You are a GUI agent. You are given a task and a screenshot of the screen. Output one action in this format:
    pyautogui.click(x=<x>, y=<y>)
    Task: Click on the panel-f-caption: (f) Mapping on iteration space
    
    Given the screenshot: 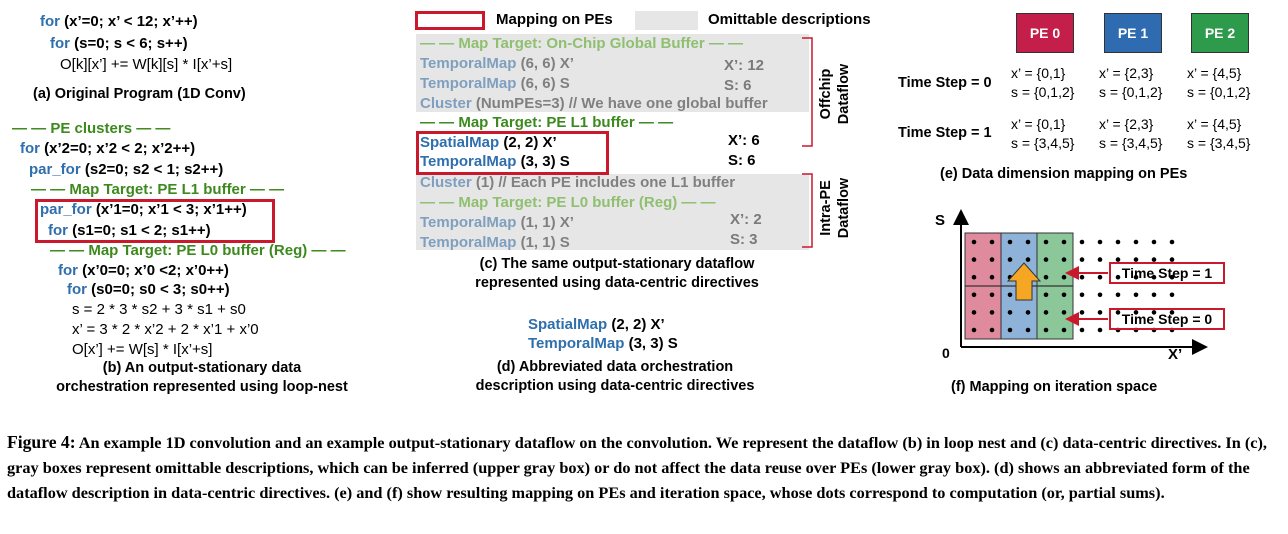 What is the action you would take?
    pyautogui.click(x=1054, y=387)
    